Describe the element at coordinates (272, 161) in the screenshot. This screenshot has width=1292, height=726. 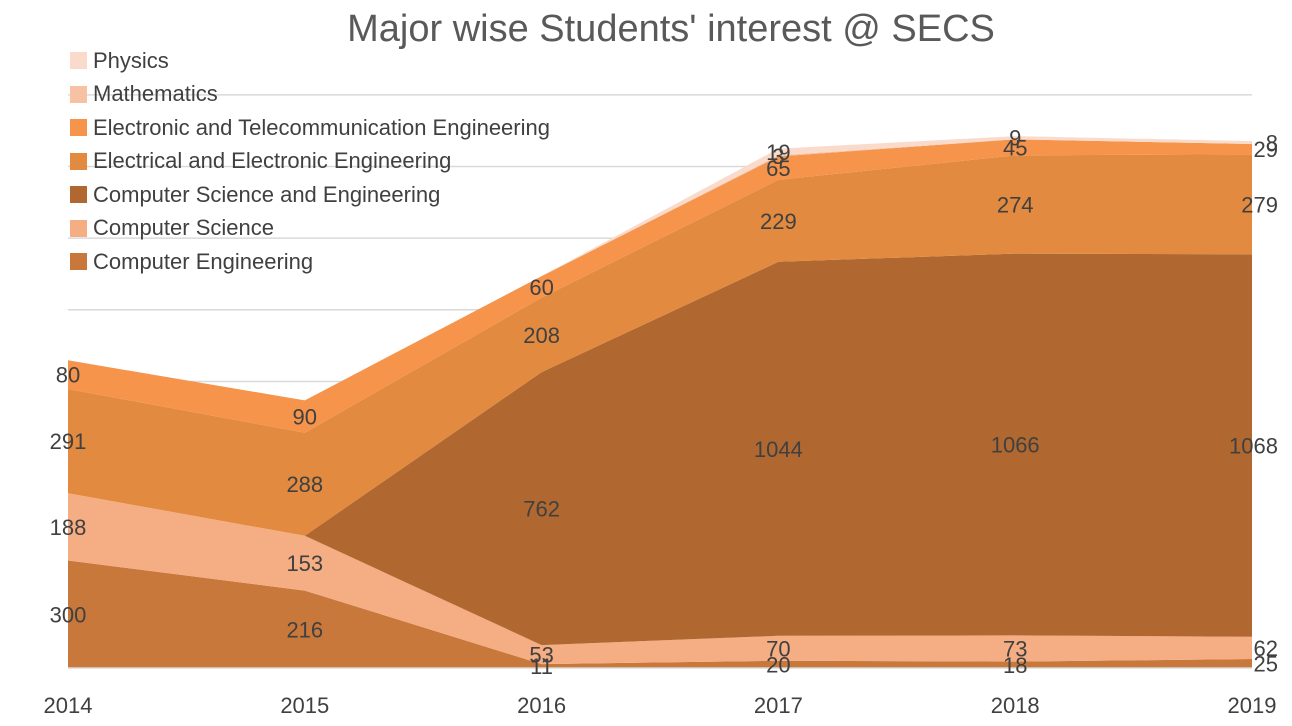
I see `legend-label: Electrical and Electronic Engineering` at that location.